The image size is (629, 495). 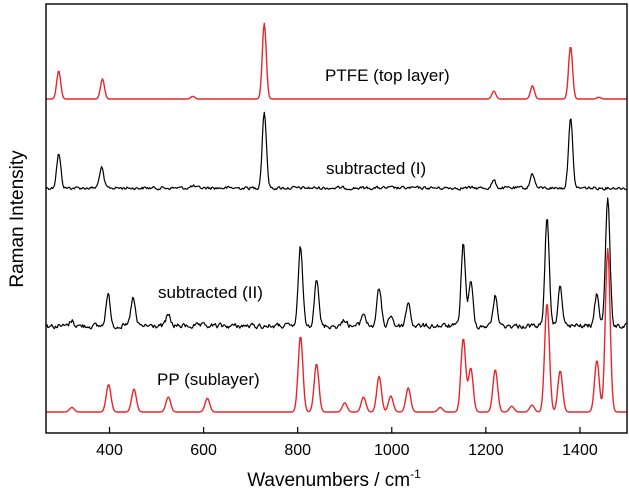 What do you see at coordinates (392, 450) in the screenshot?
I see `x-tick-label-1000: 1000` at bounding box center [392, 450].